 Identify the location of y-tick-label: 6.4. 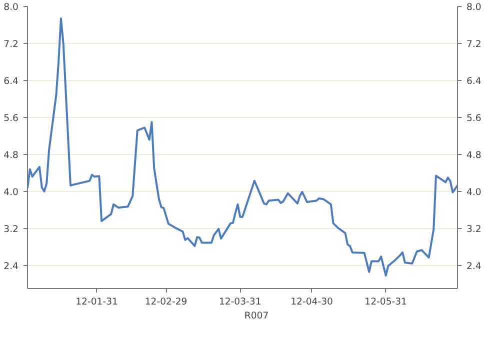
(11, 81).